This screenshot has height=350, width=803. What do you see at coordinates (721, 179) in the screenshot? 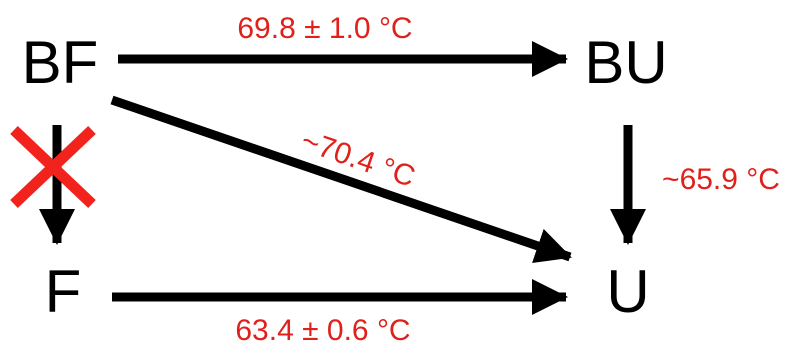
I see `edge-label-bu-to-u: ~65.9 °C` at bounding box center [721, 179].